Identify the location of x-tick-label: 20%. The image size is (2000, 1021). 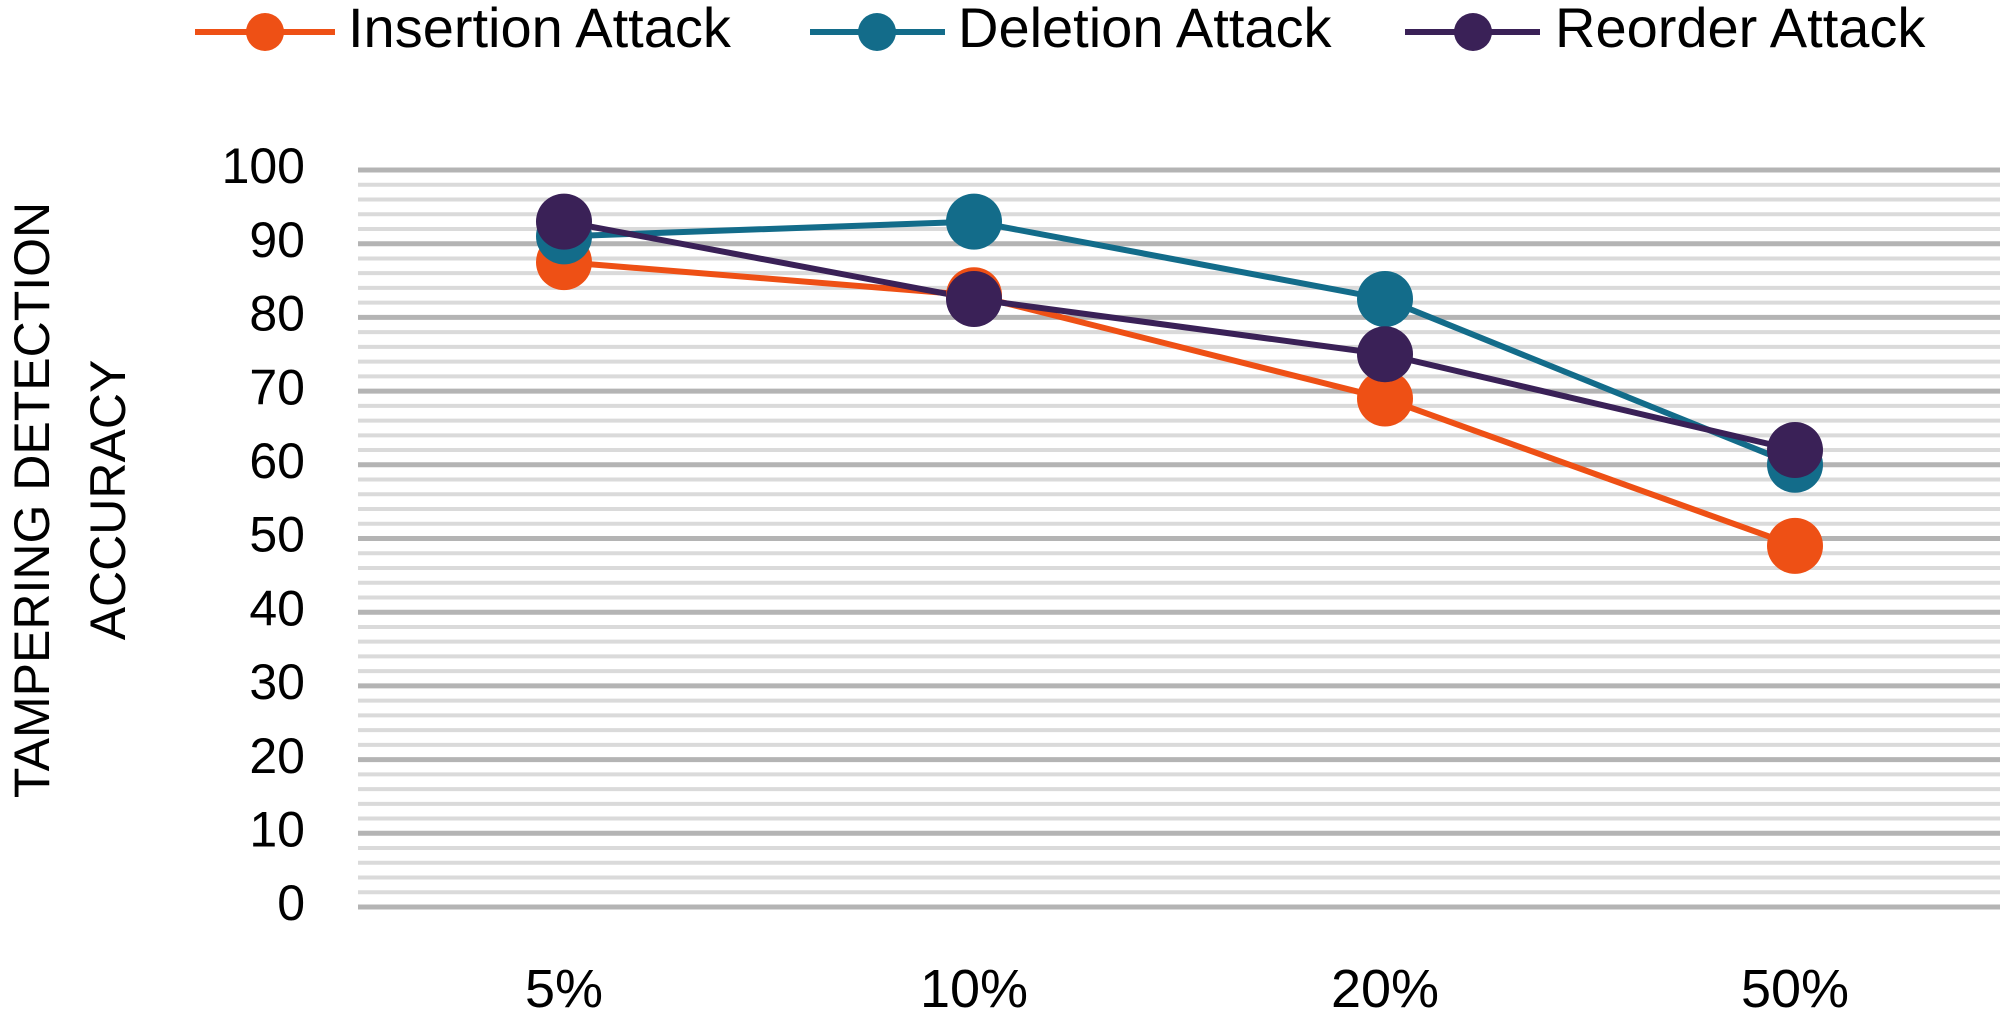
(1385, 989).